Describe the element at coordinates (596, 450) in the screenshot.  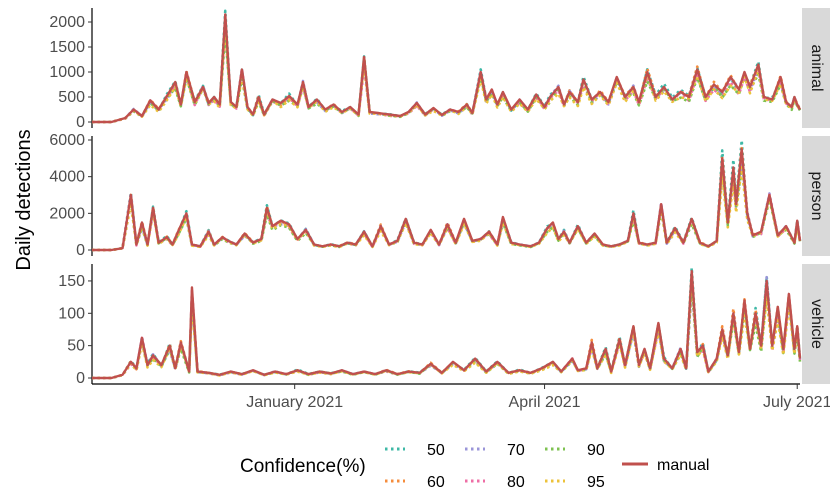
I see `legend-label-90: 90` at that location.